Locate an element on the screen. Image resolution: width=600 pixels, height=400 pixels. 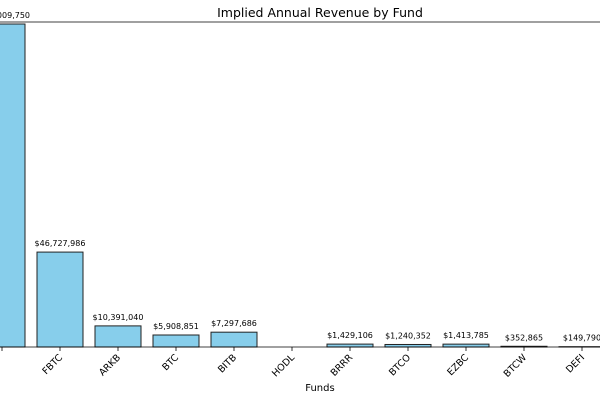
data-label-btcw: $352,865 is located at coordinates (524, 337).